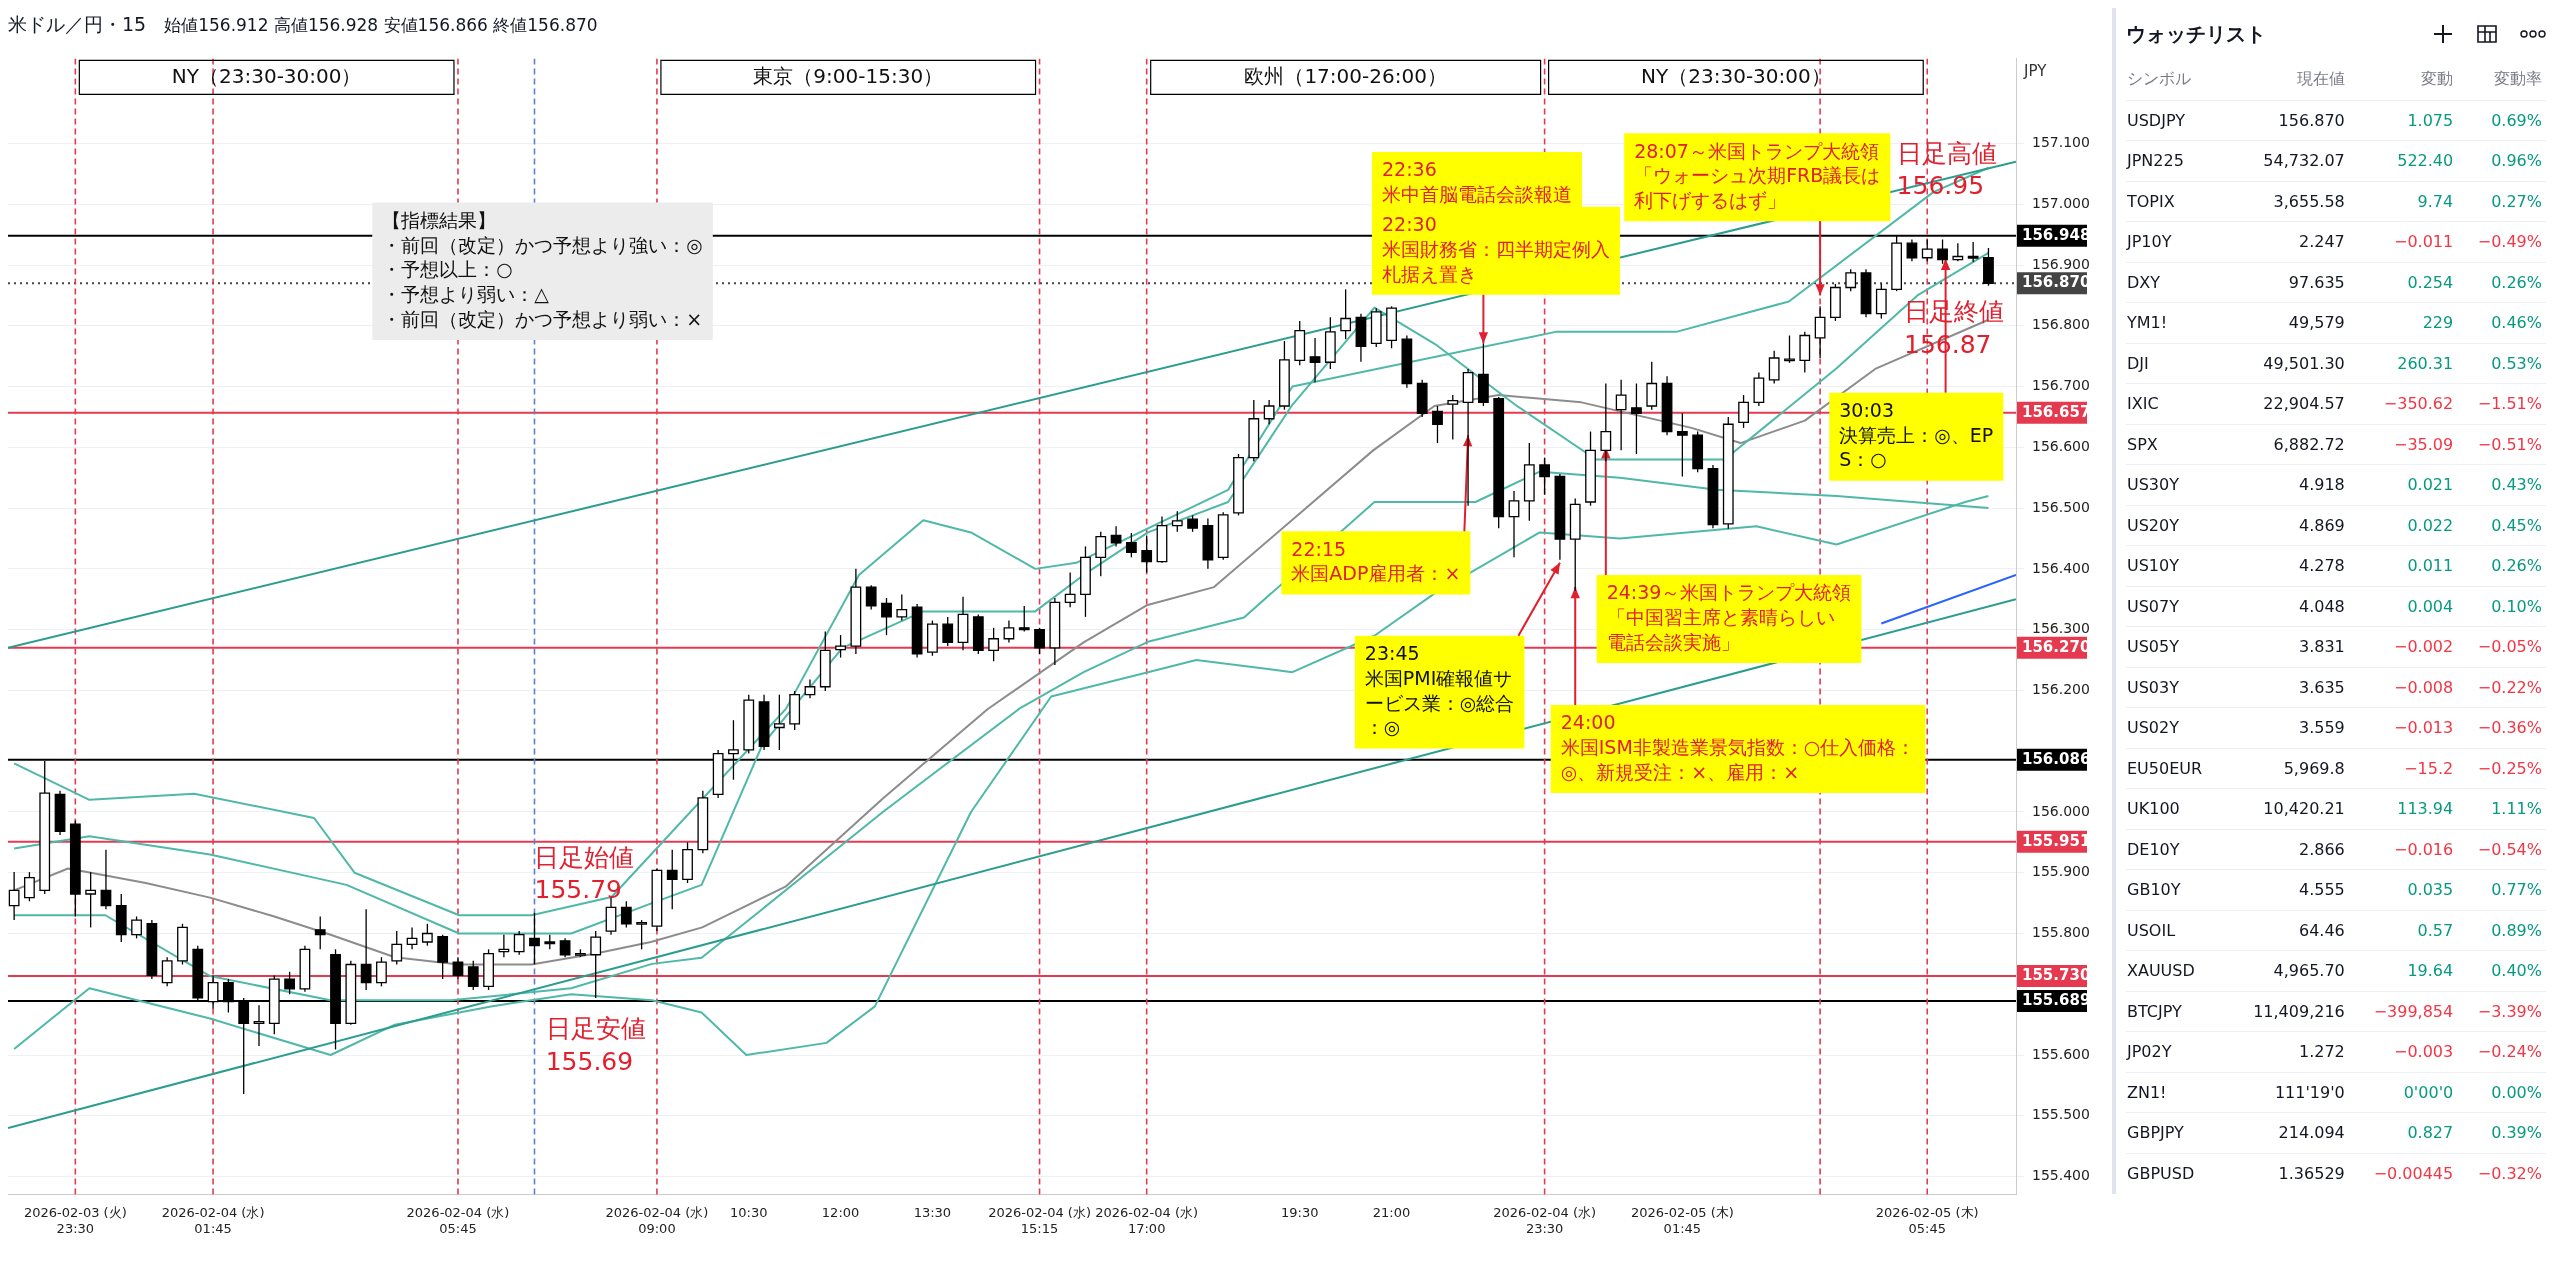  Describe the element at coordinates (2423, 728) in the screenshot. I see `text: −0.013` at that location.